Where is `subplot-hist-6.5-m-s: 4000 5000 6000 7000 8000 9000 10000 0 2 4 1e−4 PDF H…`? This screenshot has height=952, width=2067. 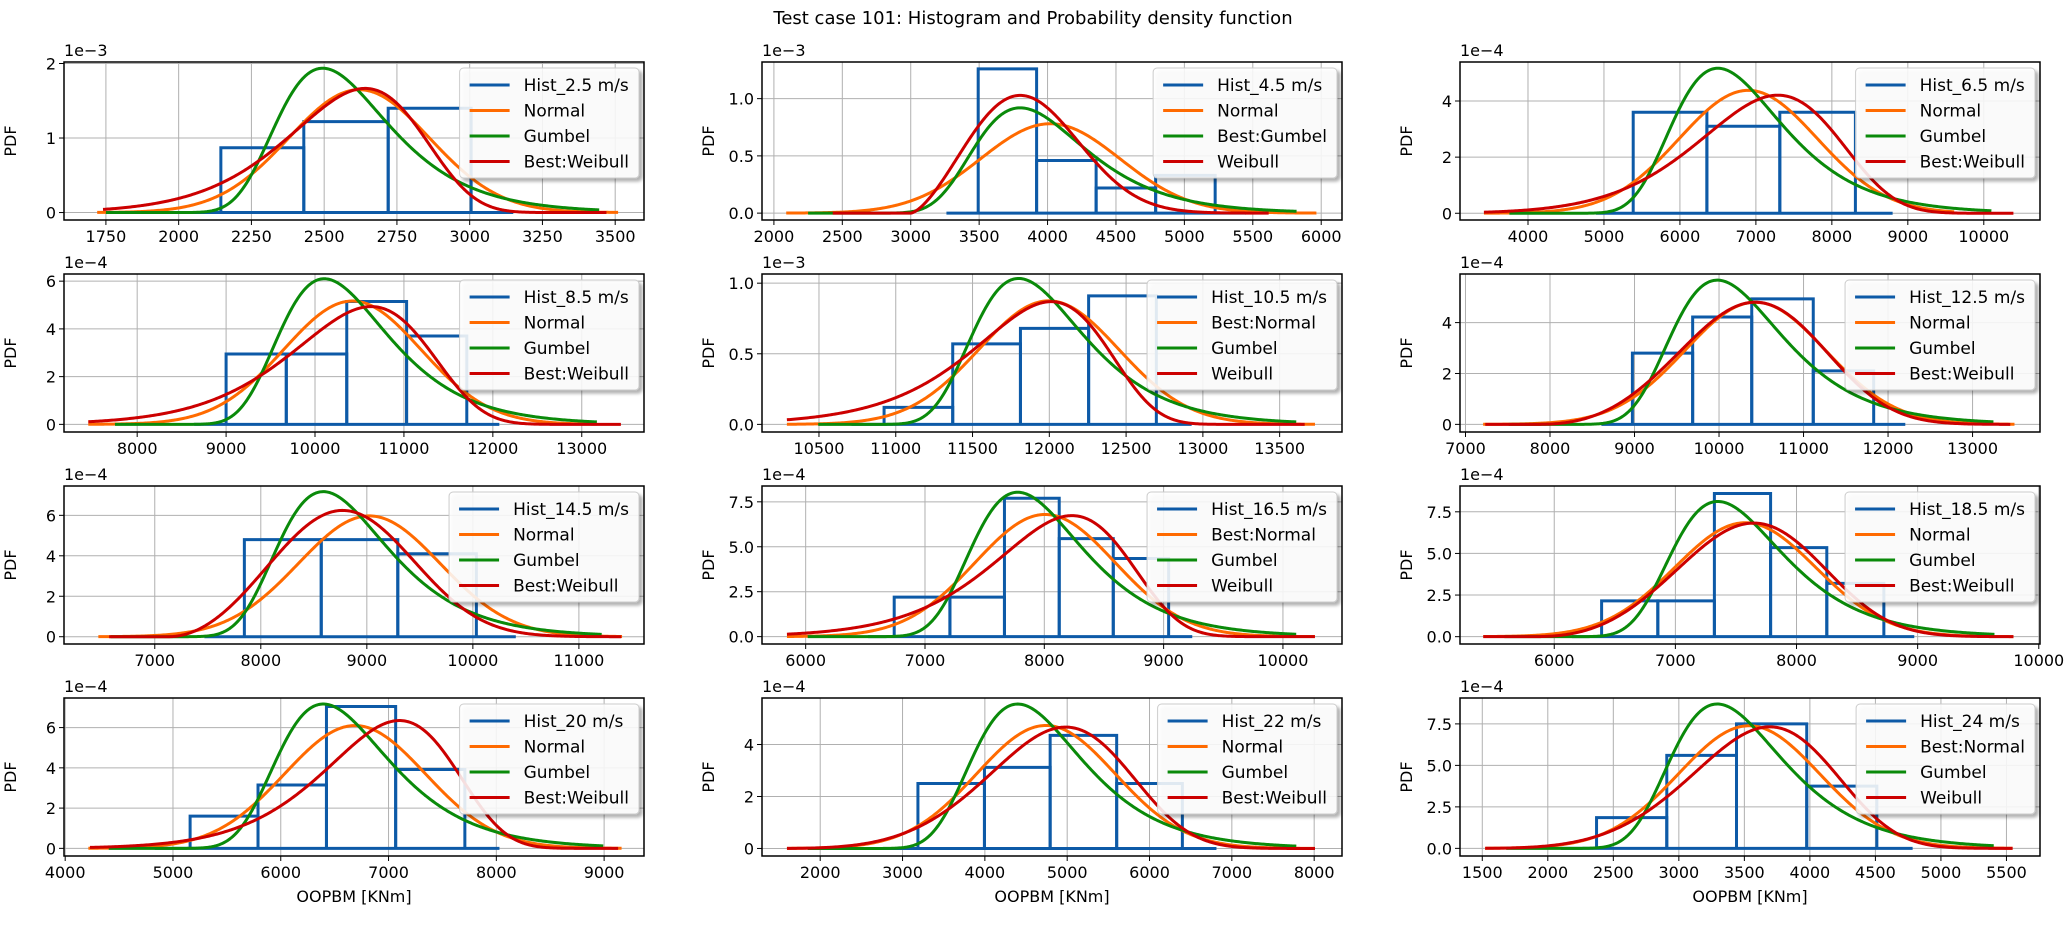
subplot-hist-6.5-m-s: 4000 5000 6000 7000 8000 9000 10000 0 2 4 1e−4 PDF H… is located at coordinates (1719, 143).